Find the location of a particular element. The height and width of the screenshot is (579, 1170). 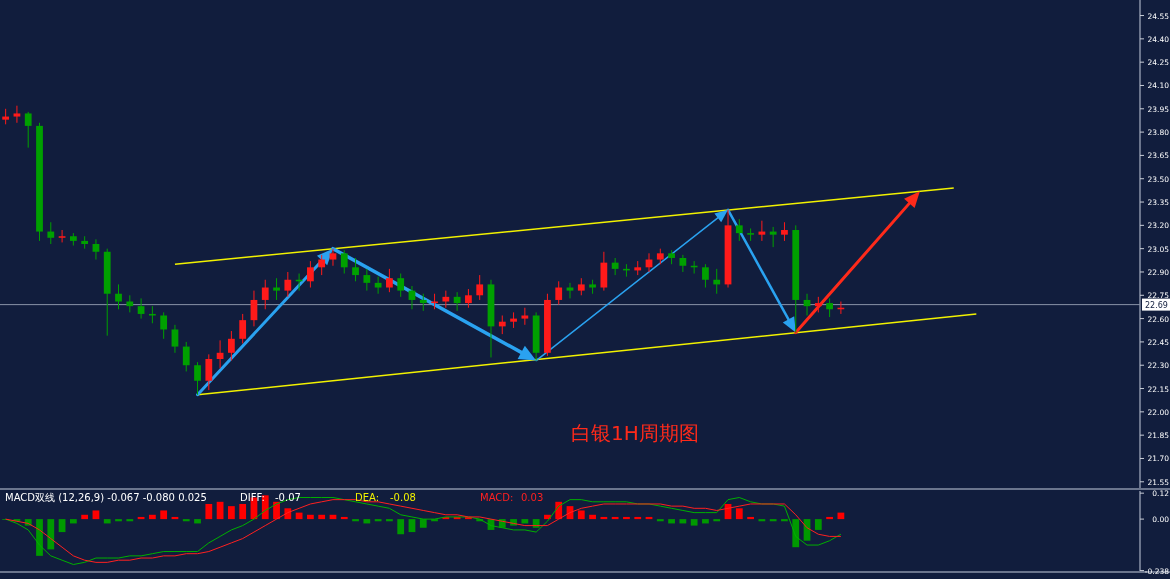

annotation: -0.08 is located at coordinates (403, 497).